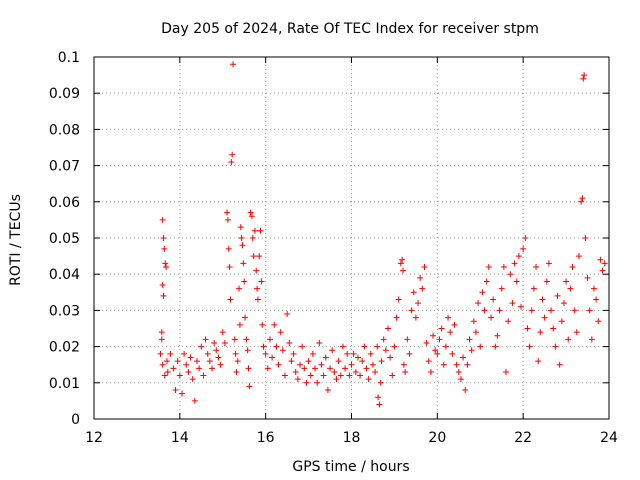 This screenshot has width=640, height=480. What do you see at coordinates (350, 467) in the screenshot?
I see `x-axis-label: GPS time / hours` at bounding box center [350, 467].